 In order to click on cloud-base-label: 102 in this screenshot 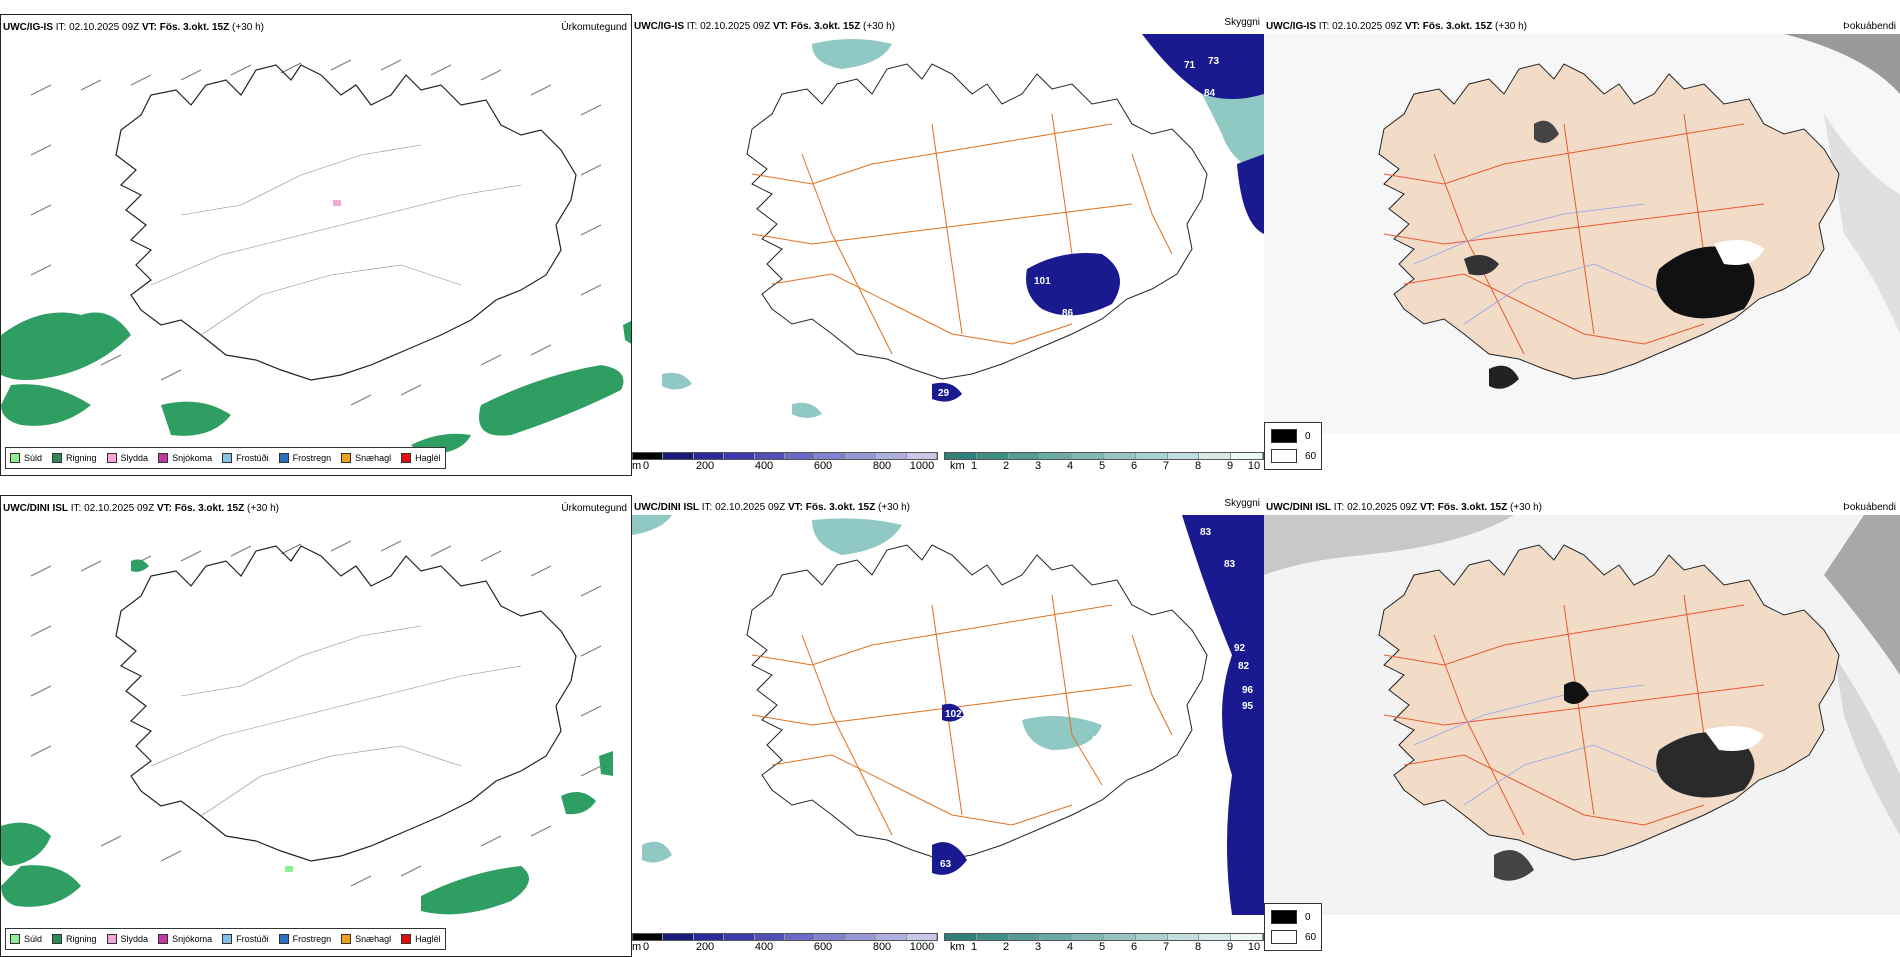, I will do `click(953, 714)`.